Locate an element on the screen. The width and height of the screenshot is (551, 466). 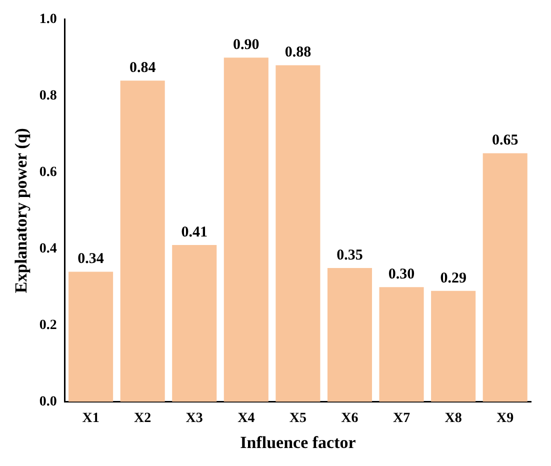
x-tick-label: X2 is located at coordinates (143, 418).